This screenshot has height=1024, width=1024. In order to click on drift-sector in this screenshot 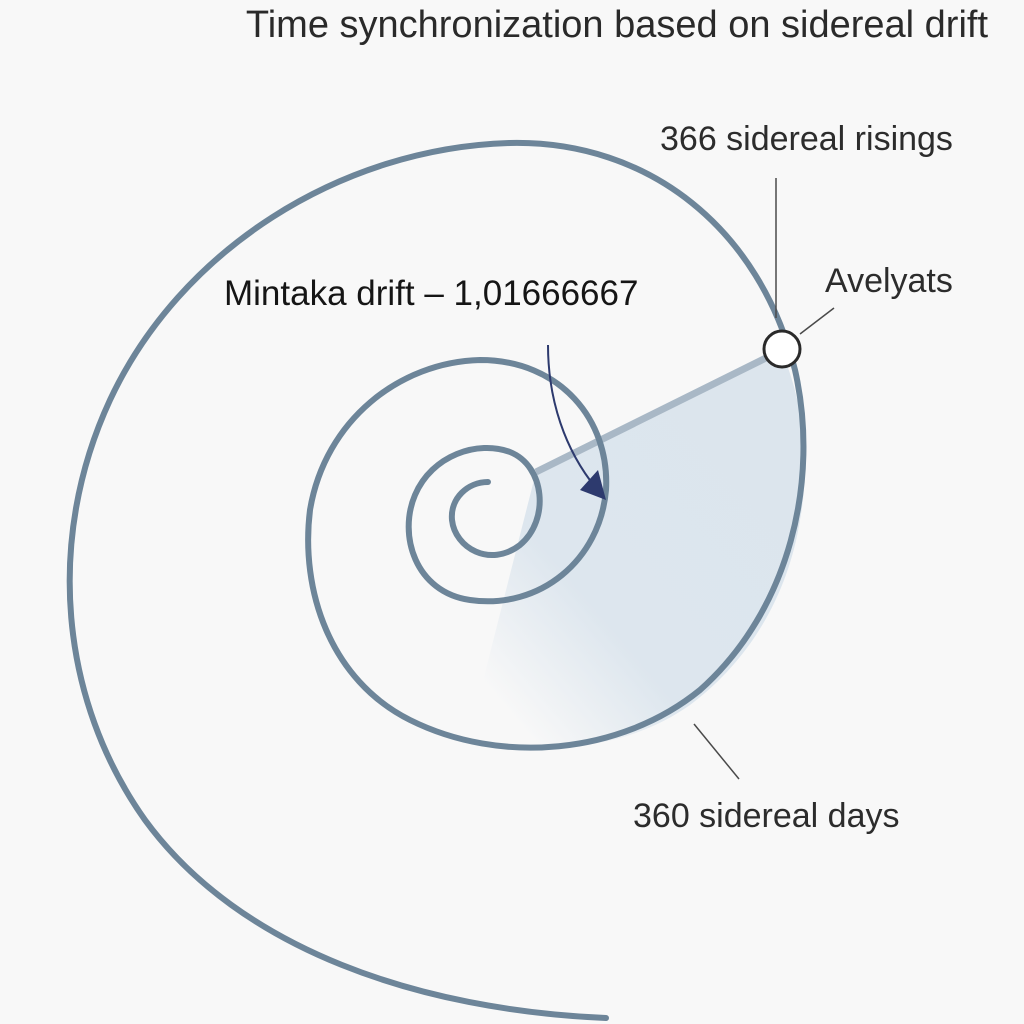, I will do `click(637, 549)`.